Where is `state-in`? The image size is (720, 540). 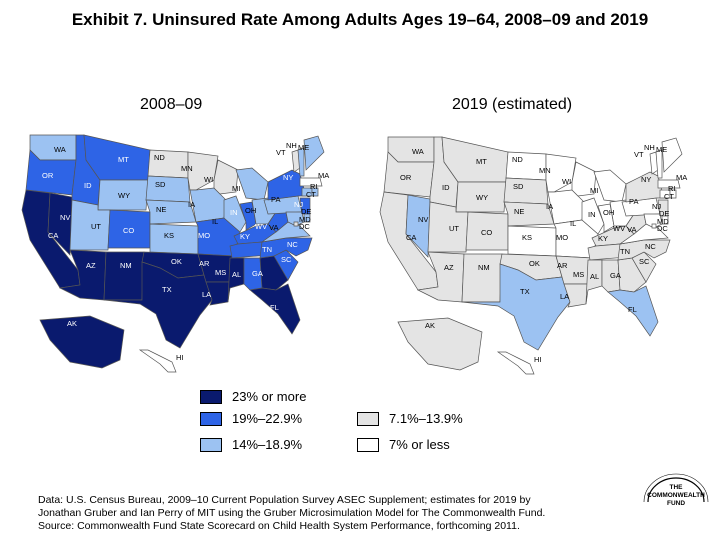
state-in is located at coordinates (248, 216).